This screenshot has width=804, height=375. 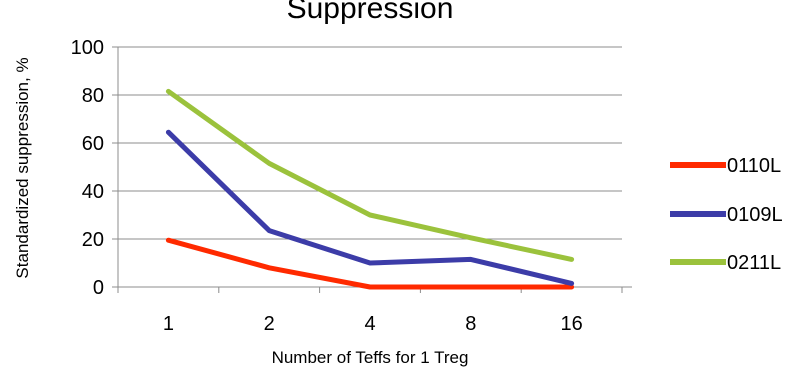 What do you see at coordinates (370, 12) in the screenshot?
I see `chart-title: Suppression` at bounding box center [370, 12].